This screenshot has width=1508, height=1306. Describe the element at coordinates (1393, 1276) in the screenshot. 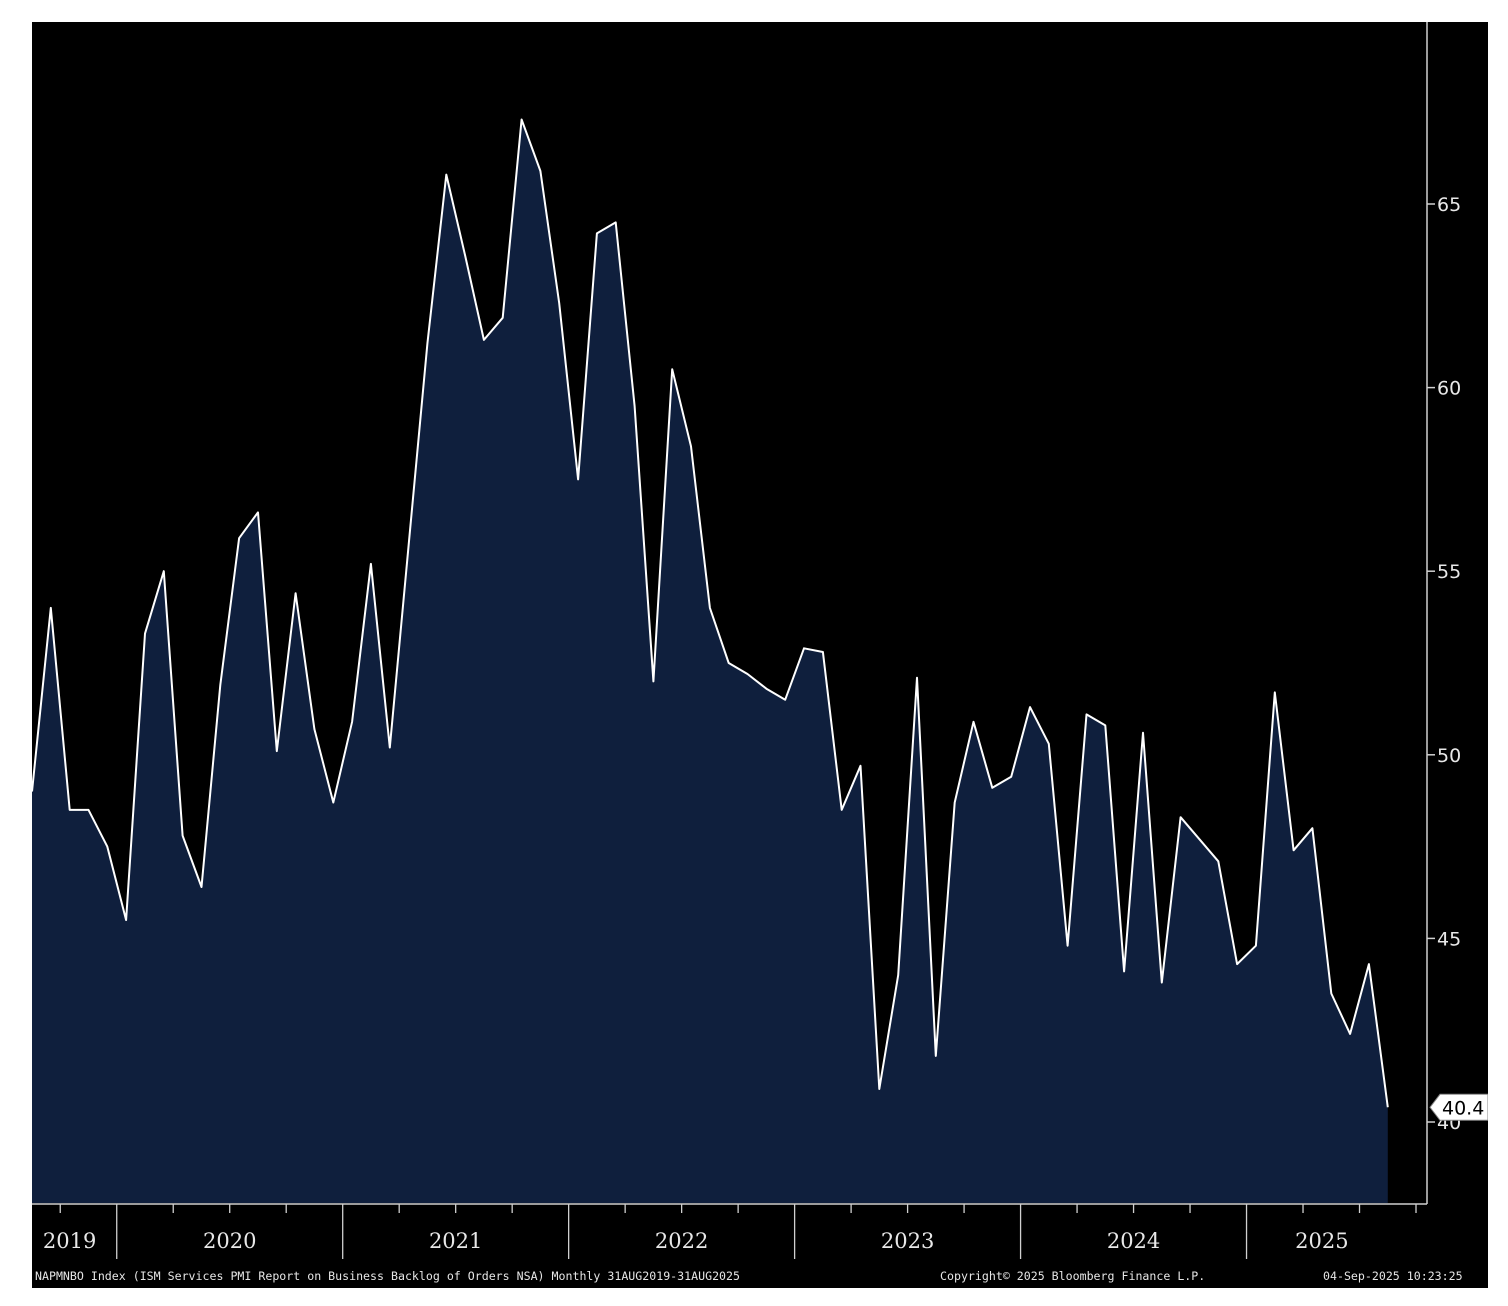

I see `footer-timestamp: 04-Sep-2025 10:23:25` at that location.